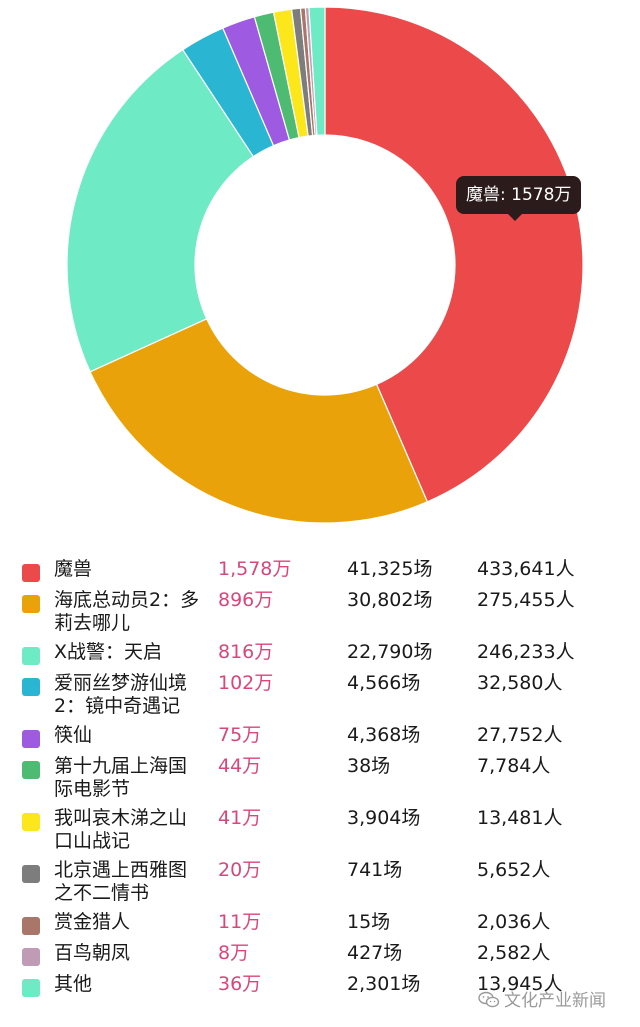  I want to click on legend-box-office: 11万, so click(240, 922).